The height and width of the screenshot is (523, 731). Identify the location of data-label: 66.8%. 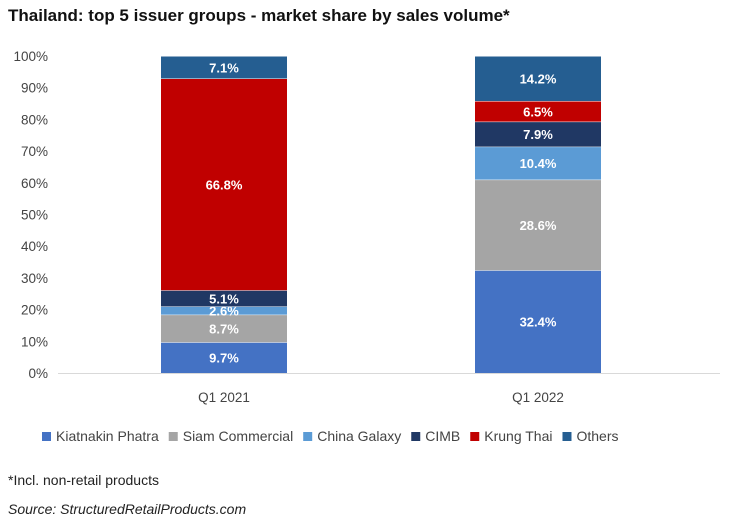
(224, 184).